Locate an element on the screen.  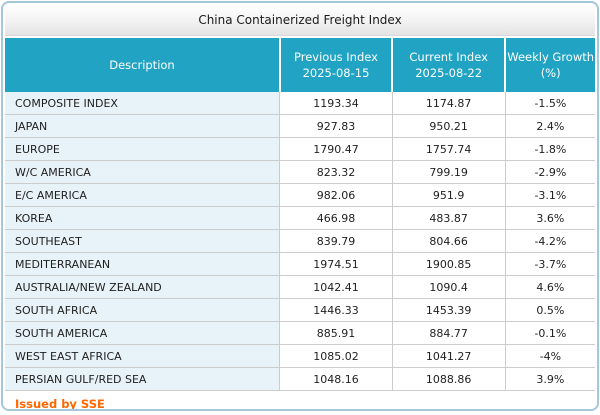
row-description-cell: KOREA is located at coordinates (143, 218).